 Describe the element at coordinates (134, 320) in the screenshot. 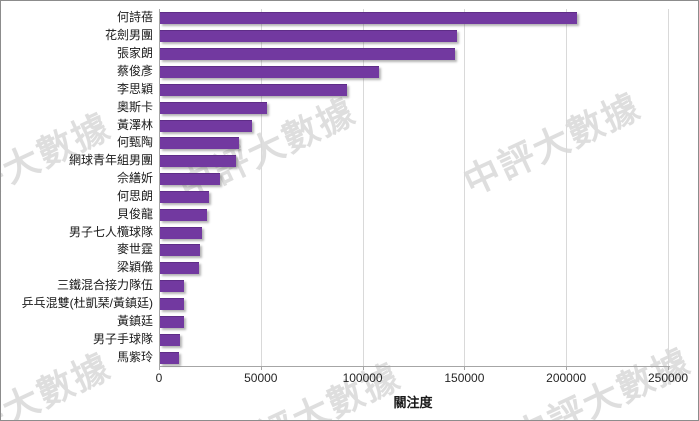

I see `y-category-label: 黃鎮廷` at that location.